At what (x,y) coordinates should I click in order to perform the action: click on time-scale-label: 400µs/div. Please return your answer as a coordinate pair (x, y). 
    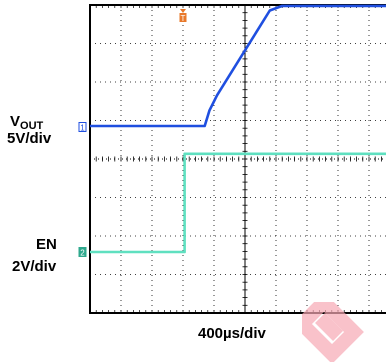
    Looking at the image, I should click on (232, 333).